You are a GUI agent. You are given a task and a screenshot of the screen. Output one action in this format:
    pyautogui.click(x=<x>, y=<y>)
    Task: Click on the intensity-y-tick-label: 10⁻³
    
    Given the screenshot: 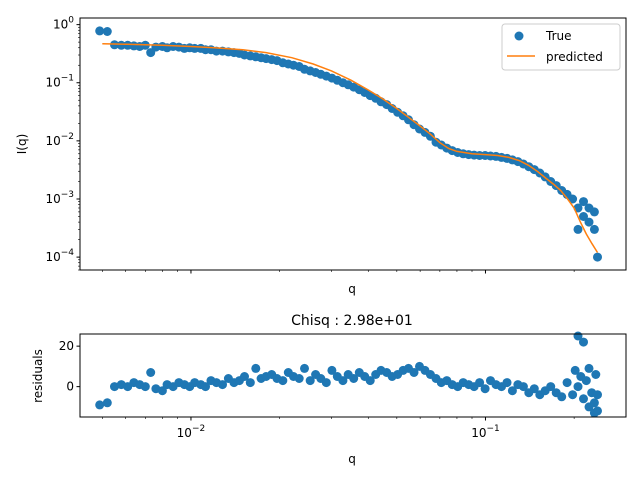 What is the action you would take?
    pyautogui.click(x=59, y=198)
    